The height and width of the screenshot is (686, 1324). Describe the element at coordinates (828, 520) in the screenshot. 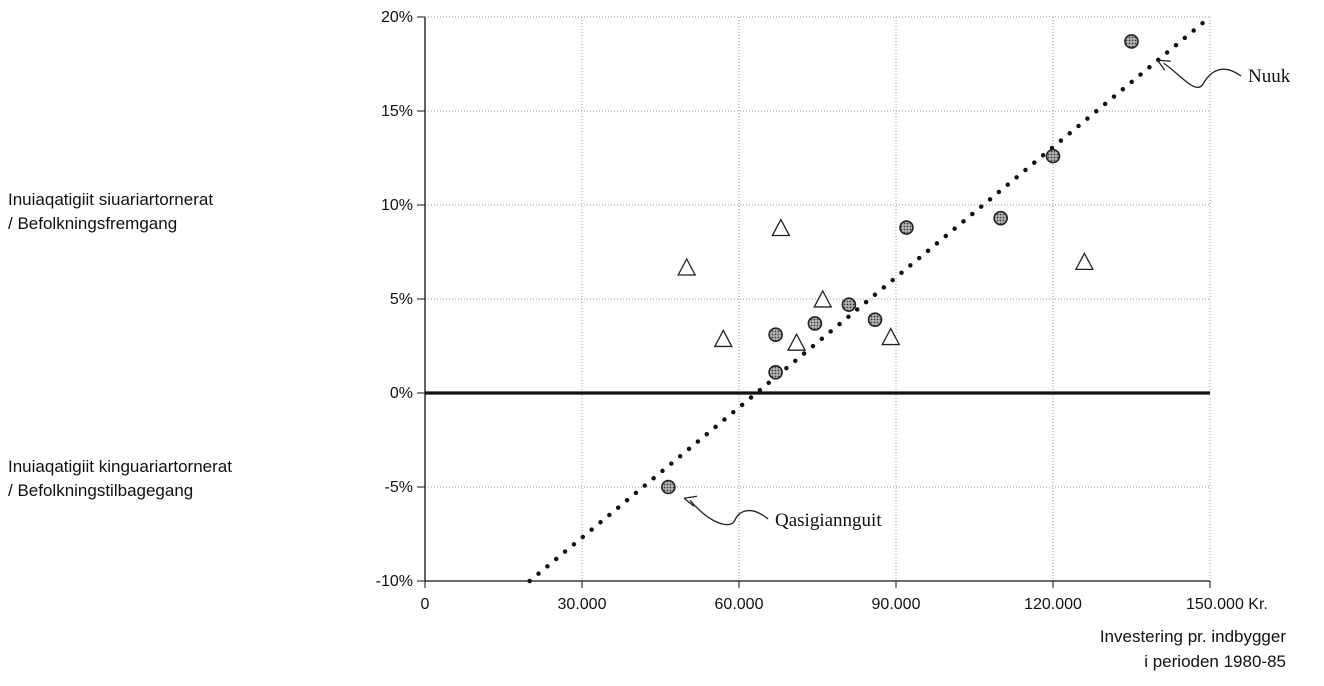

I see `annotation-qasigiannguit: Qasigiannguit` at that location.